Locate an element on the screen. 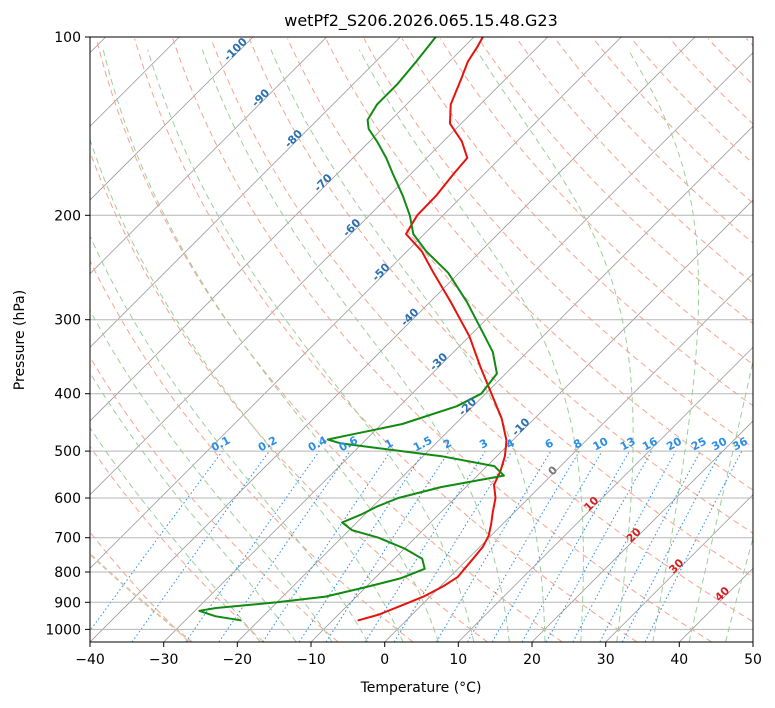 This screenshot has width=775, height=708. y-tick-label: 100 is located at coordinates (67, 38).